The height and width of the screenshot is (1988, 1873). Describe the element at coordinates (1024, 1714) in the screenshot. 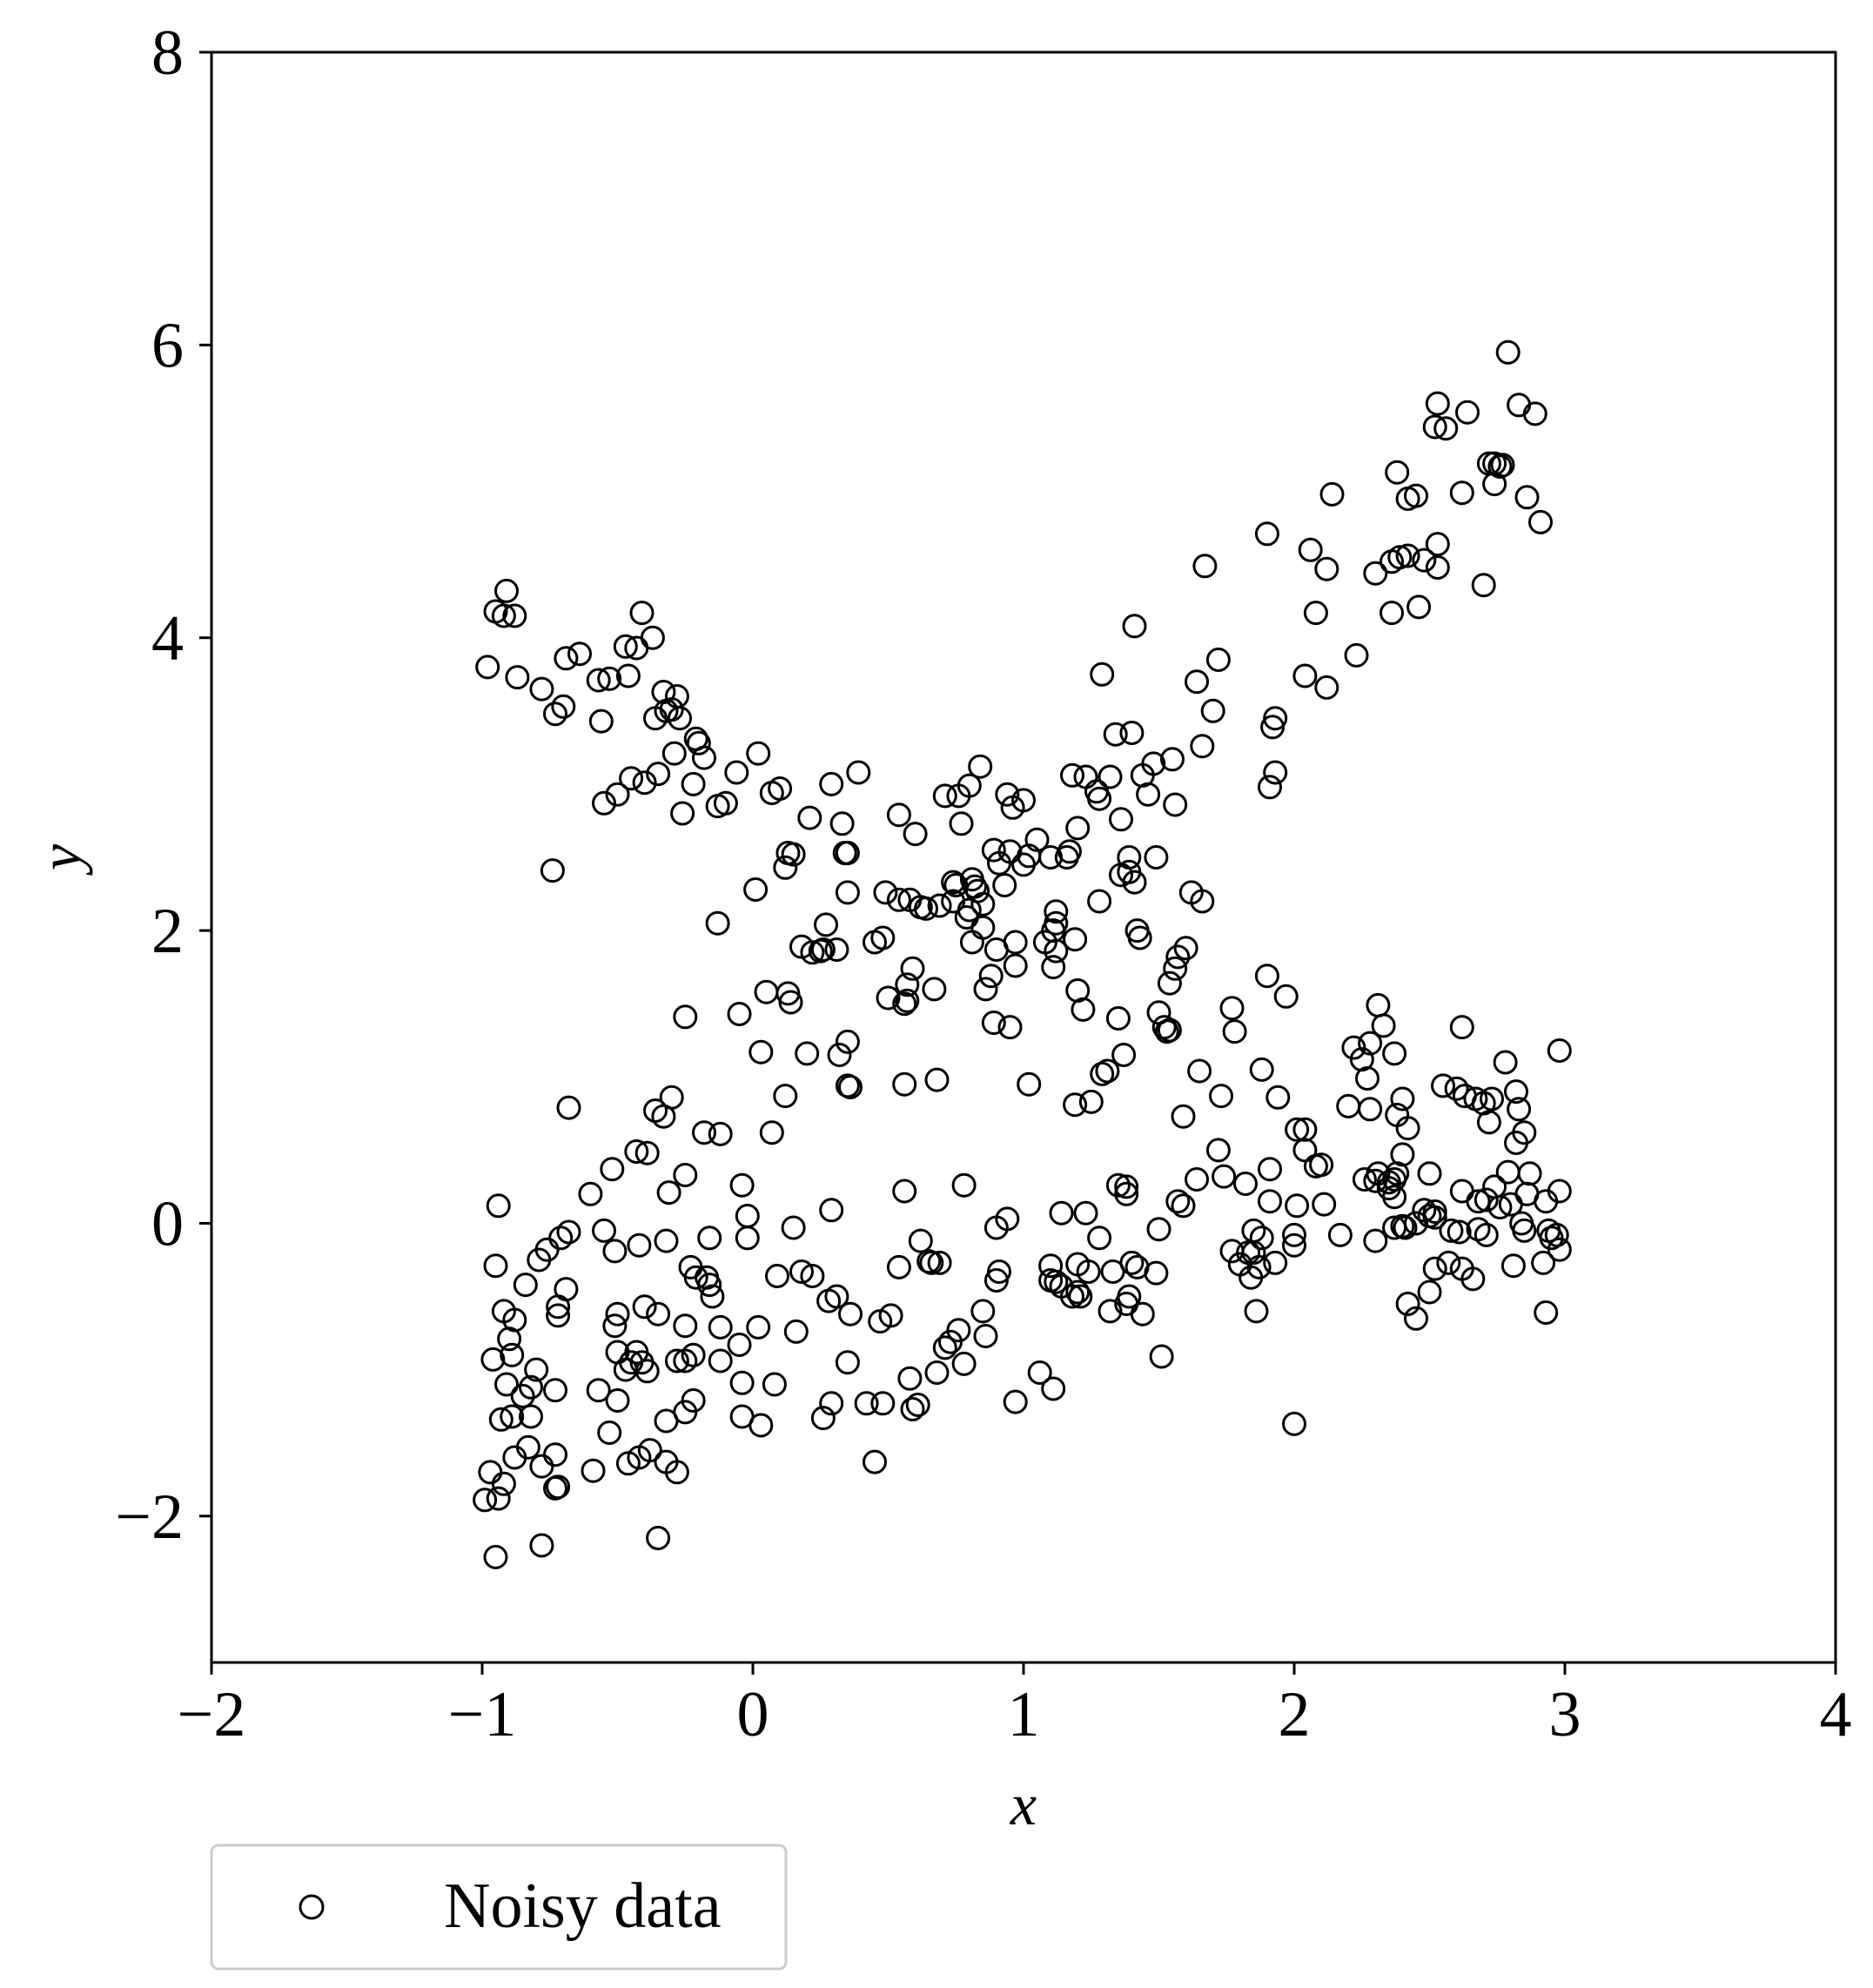

I see `x-tick-label: 1` at that location.